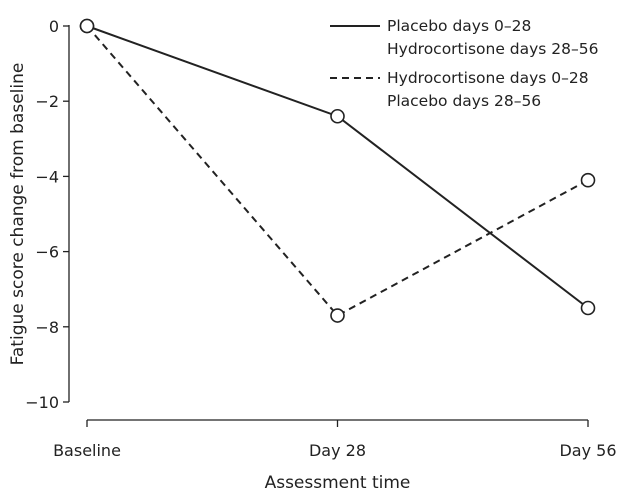  What do you see at coordinates (338, 483) in the screenshot?
I see `x-axis-title: Assessment time` at bounding box center [338, 483].